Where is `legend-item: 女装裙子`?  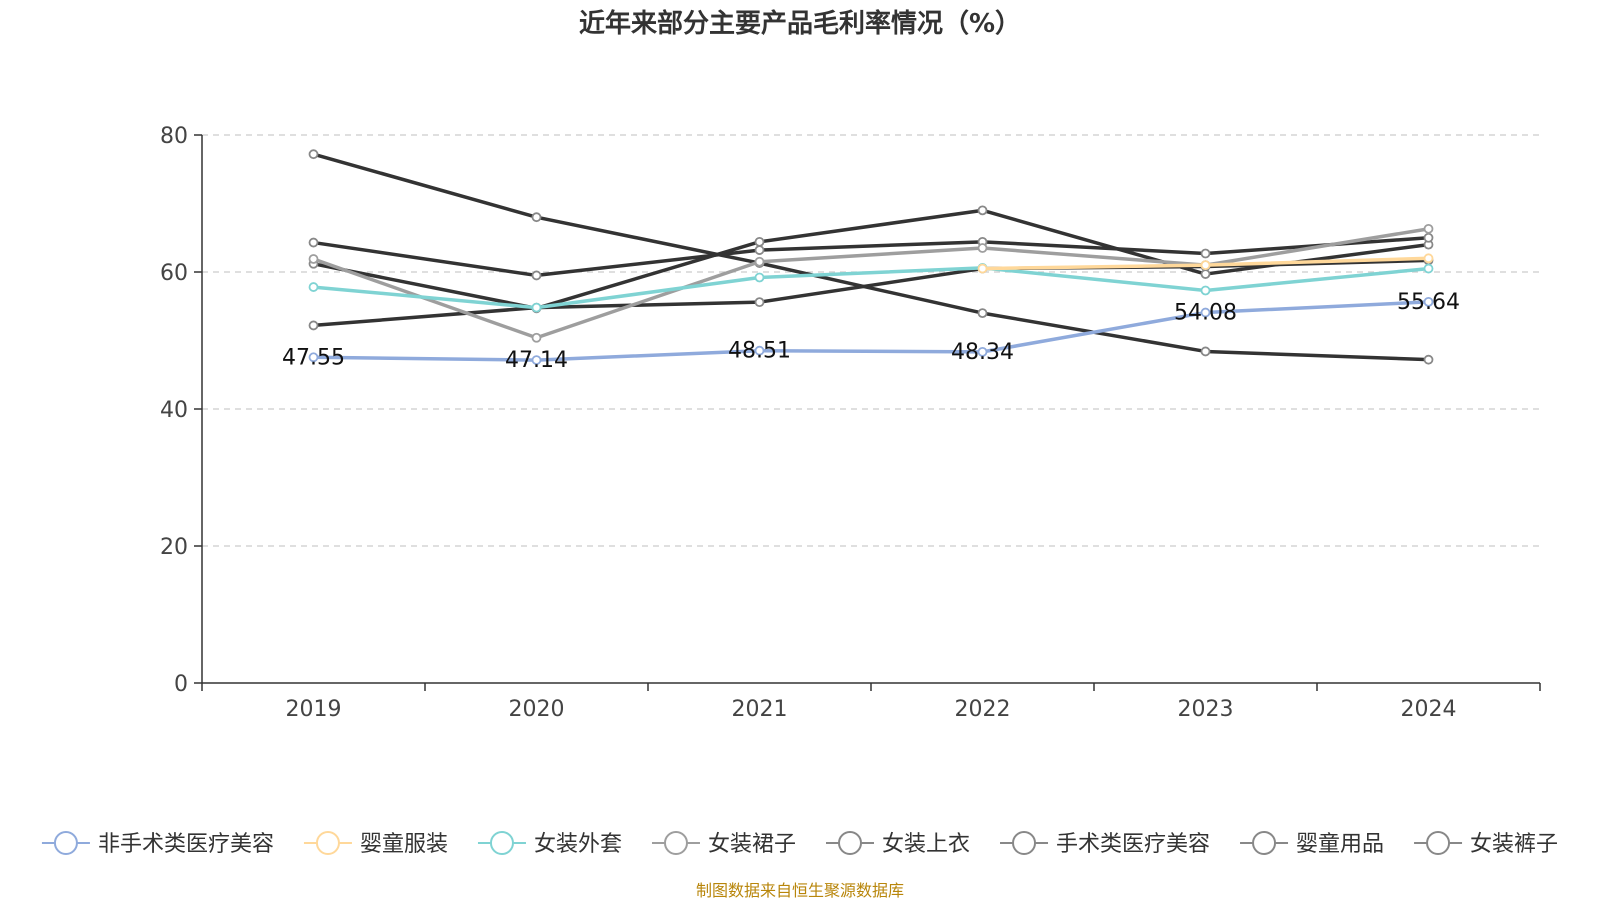 legend-item: 女装裙子 is located at coordinates (723, 844).